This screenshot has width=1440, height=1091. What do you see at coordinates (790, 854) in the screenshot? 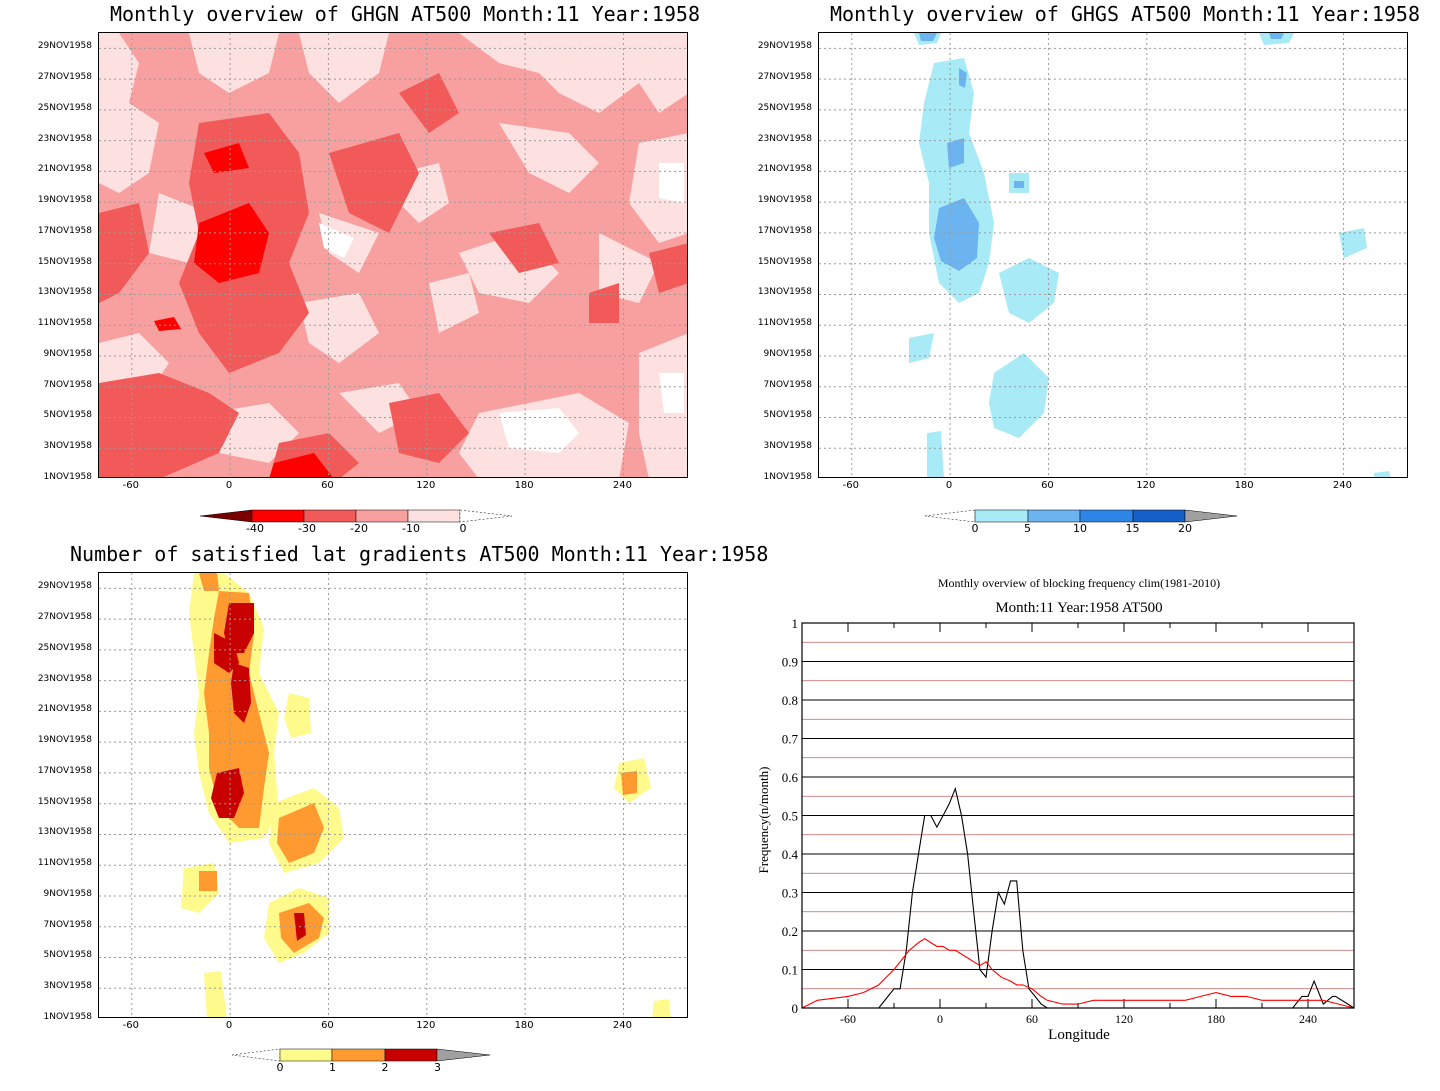
I see `y-tick-label: 0.4` at bounding box center [790, 854].